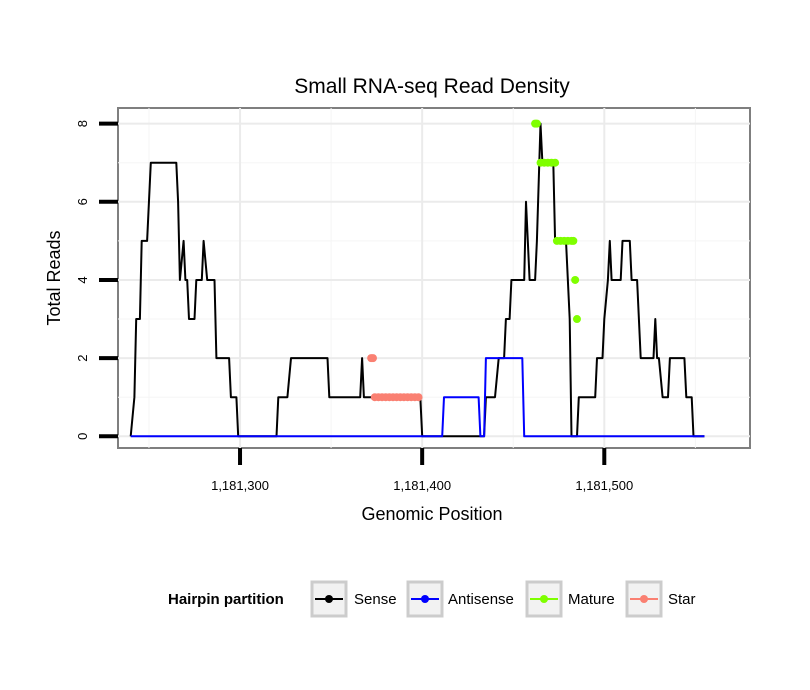 The width and height of the screenshot is (810, 690). I want to click on legend-item-mature: Mature, so click(570, 599).